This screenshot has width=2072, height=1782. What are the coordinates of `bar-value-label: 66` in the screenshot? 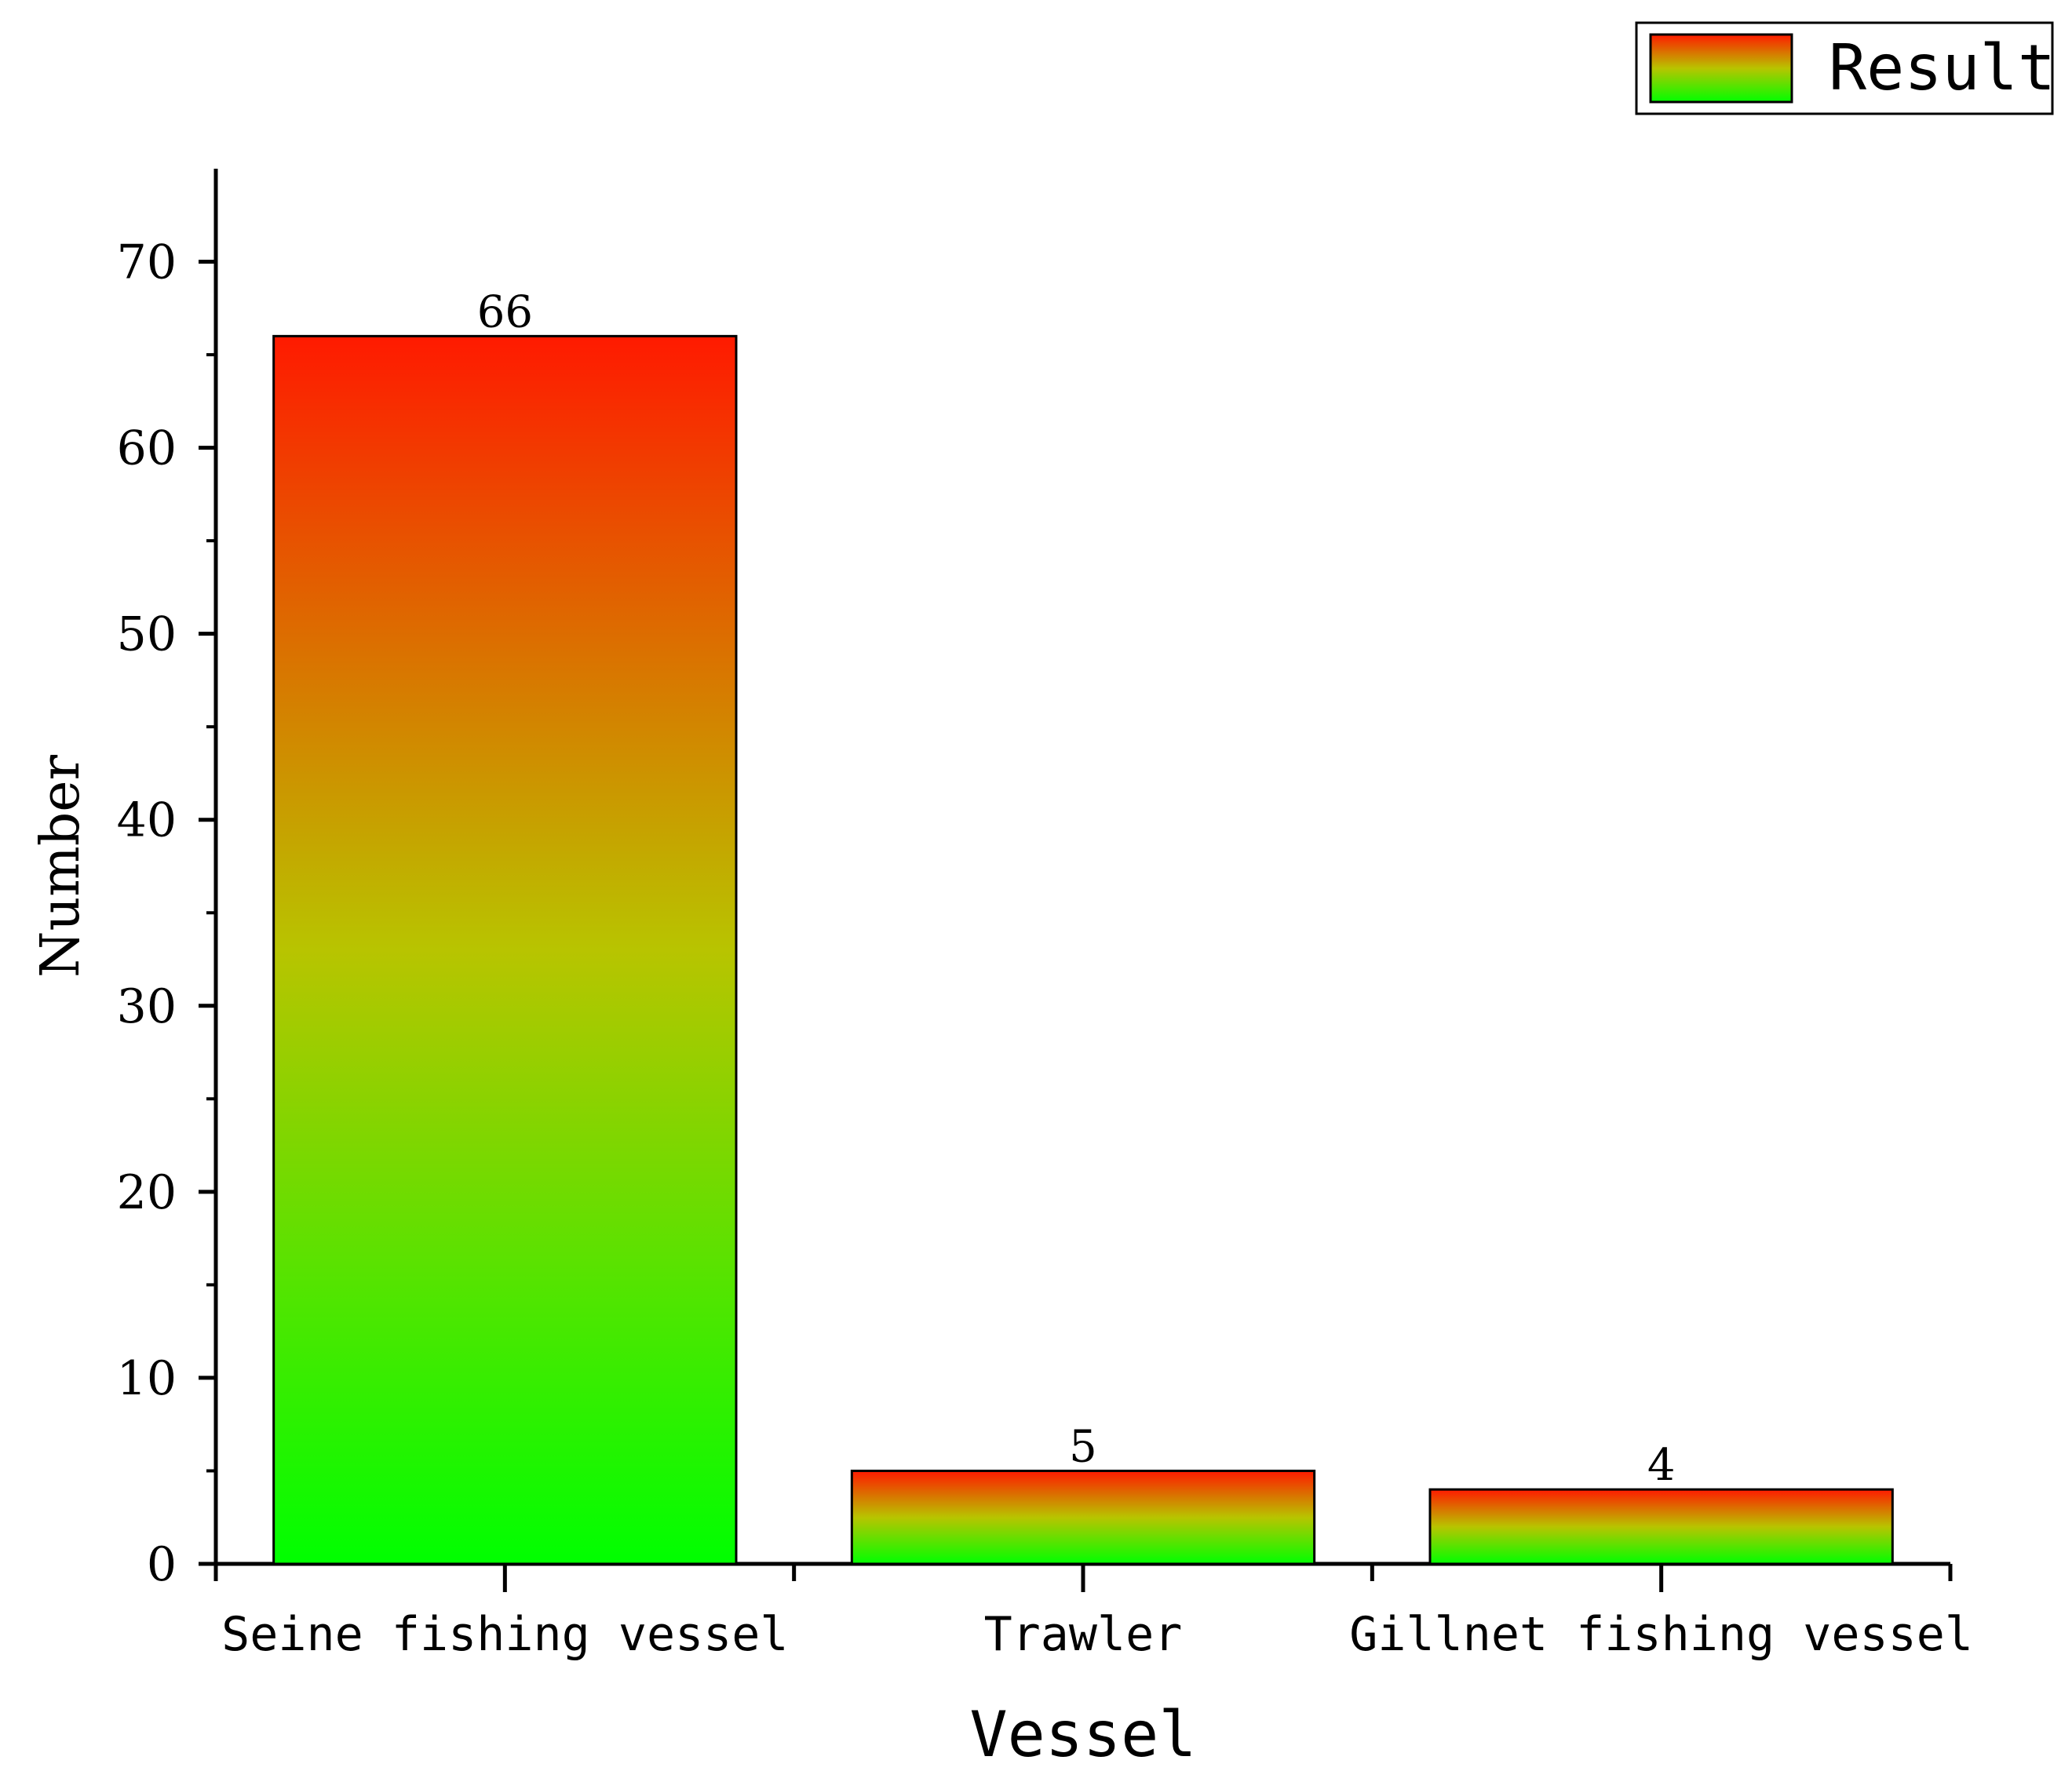 It's located at (505, 311).